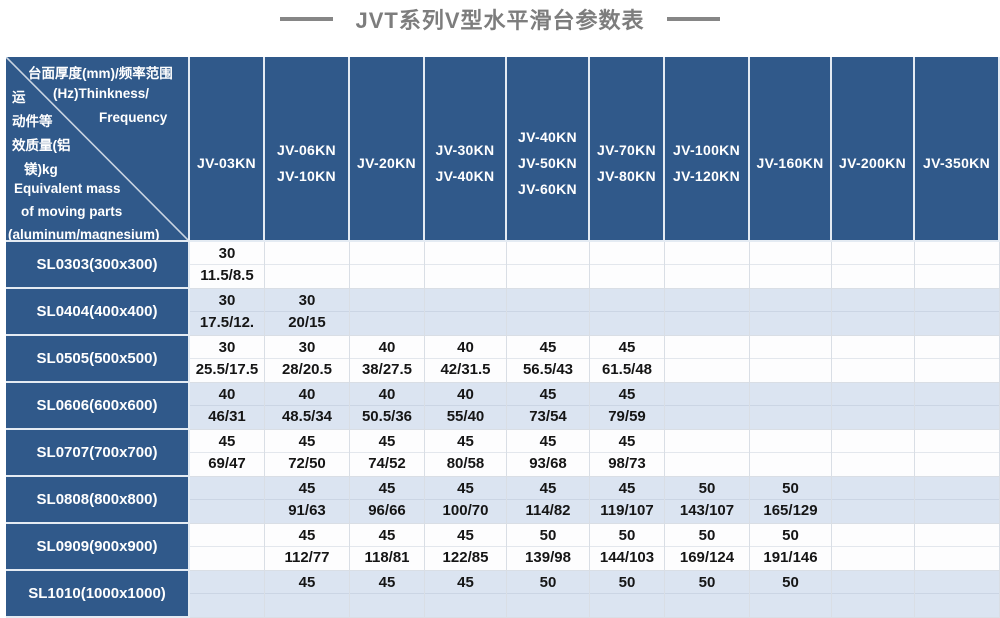  I want to click on frequency-value: 80/58, so click(465, 463).